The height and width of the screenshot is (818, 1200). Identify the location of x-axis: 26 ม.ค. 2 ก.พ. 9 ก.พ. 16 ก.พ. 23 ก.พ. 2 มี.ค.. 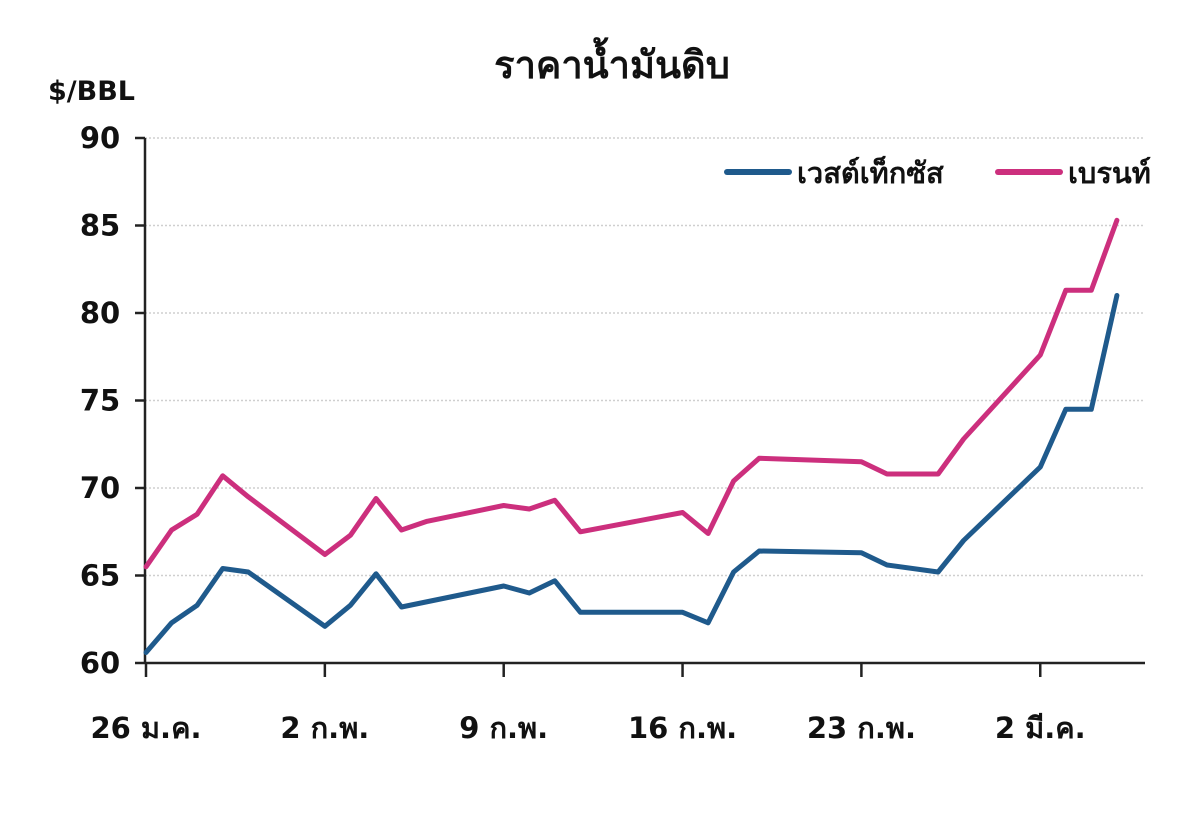
(617, 703).